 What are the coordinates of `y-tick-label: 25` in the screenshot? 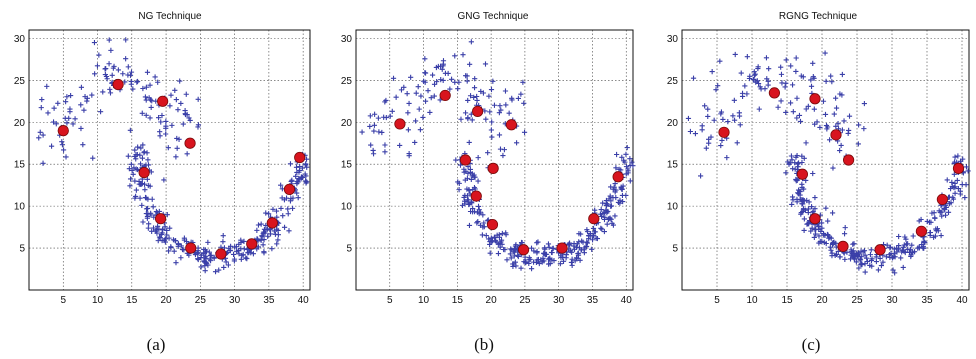 It's located at (673, 81).